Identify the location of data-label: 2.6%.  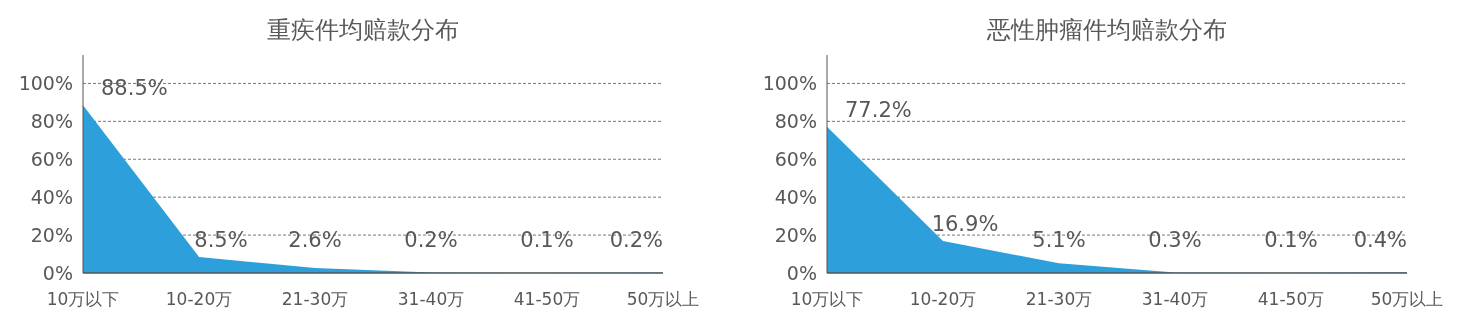
(315, 240).